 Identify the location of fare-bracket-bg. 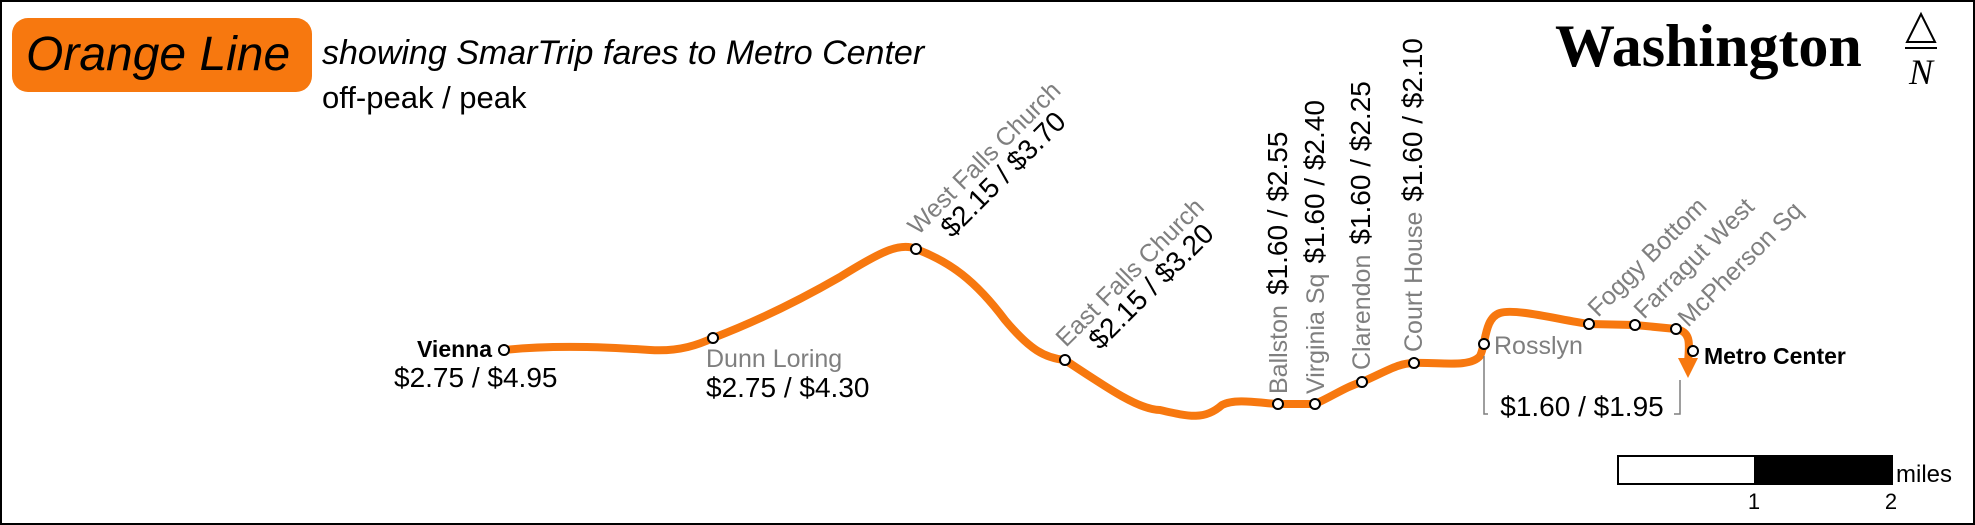
(1581, 406).